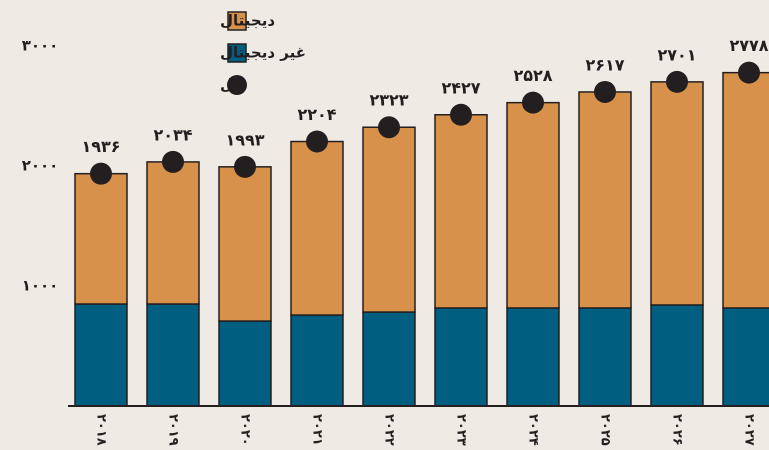 The height and width of the screenshot is (450, 769). Describe the element at coordinates (245, 430) in the screenshot. I see `x-tick-label: ۲۰۲۰` at that location.